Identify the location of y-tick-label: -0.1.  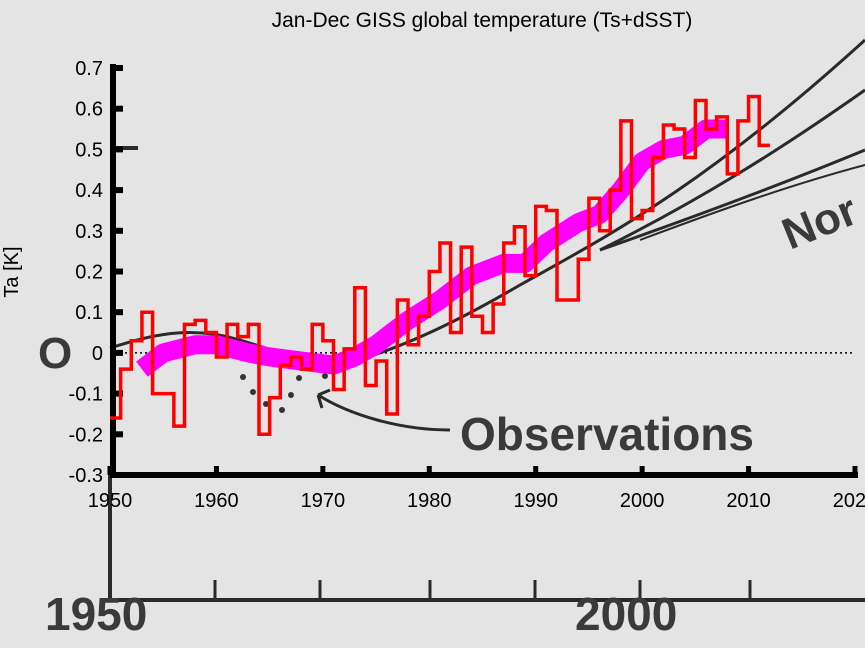
(86, 395).